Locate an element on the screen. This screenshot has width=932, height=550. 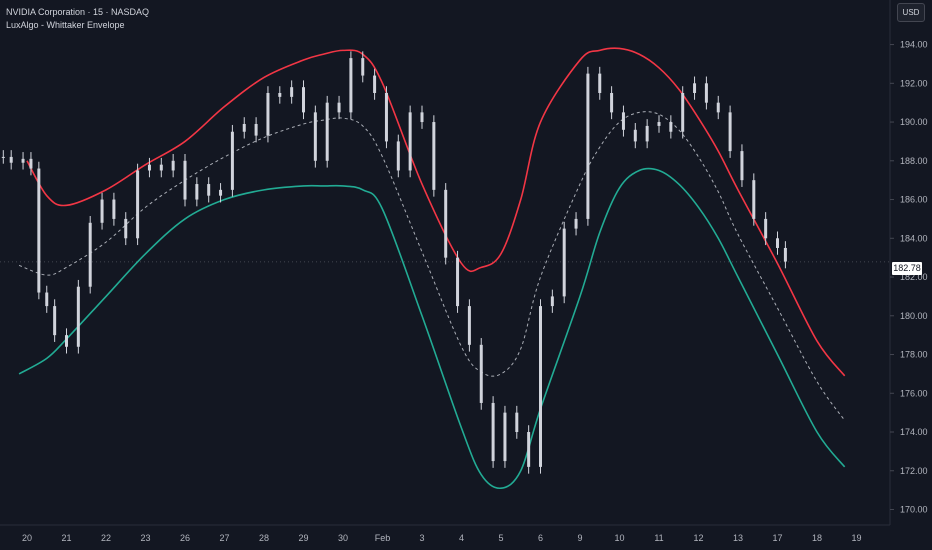
y-tick-label: 186.00 is located at coordinates (914, 200).